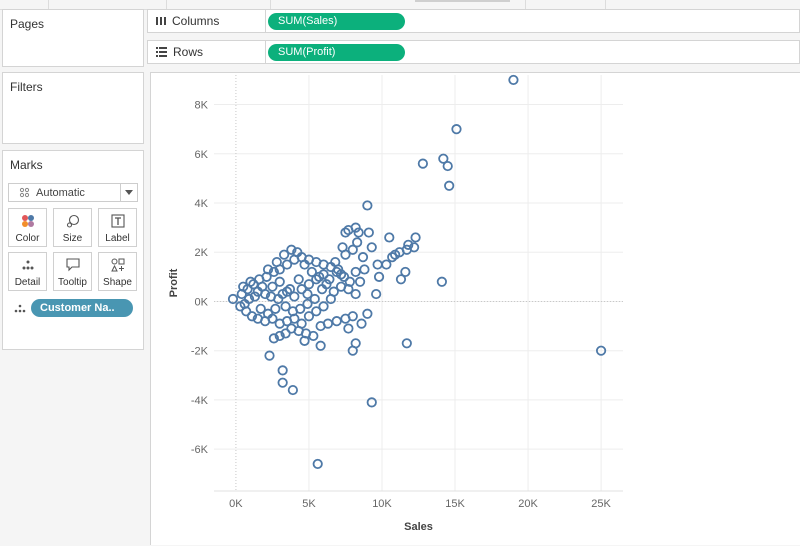  I want to click on shape-button: Shape, so click(117, 271).